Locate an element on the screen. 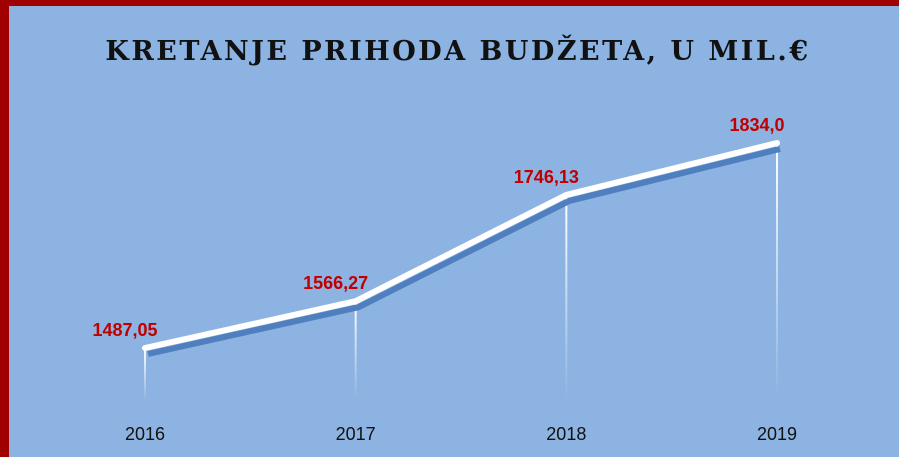 This screenshot has width=899, height=457. data-label: 1566,27 is located at coordinates (335, 283).